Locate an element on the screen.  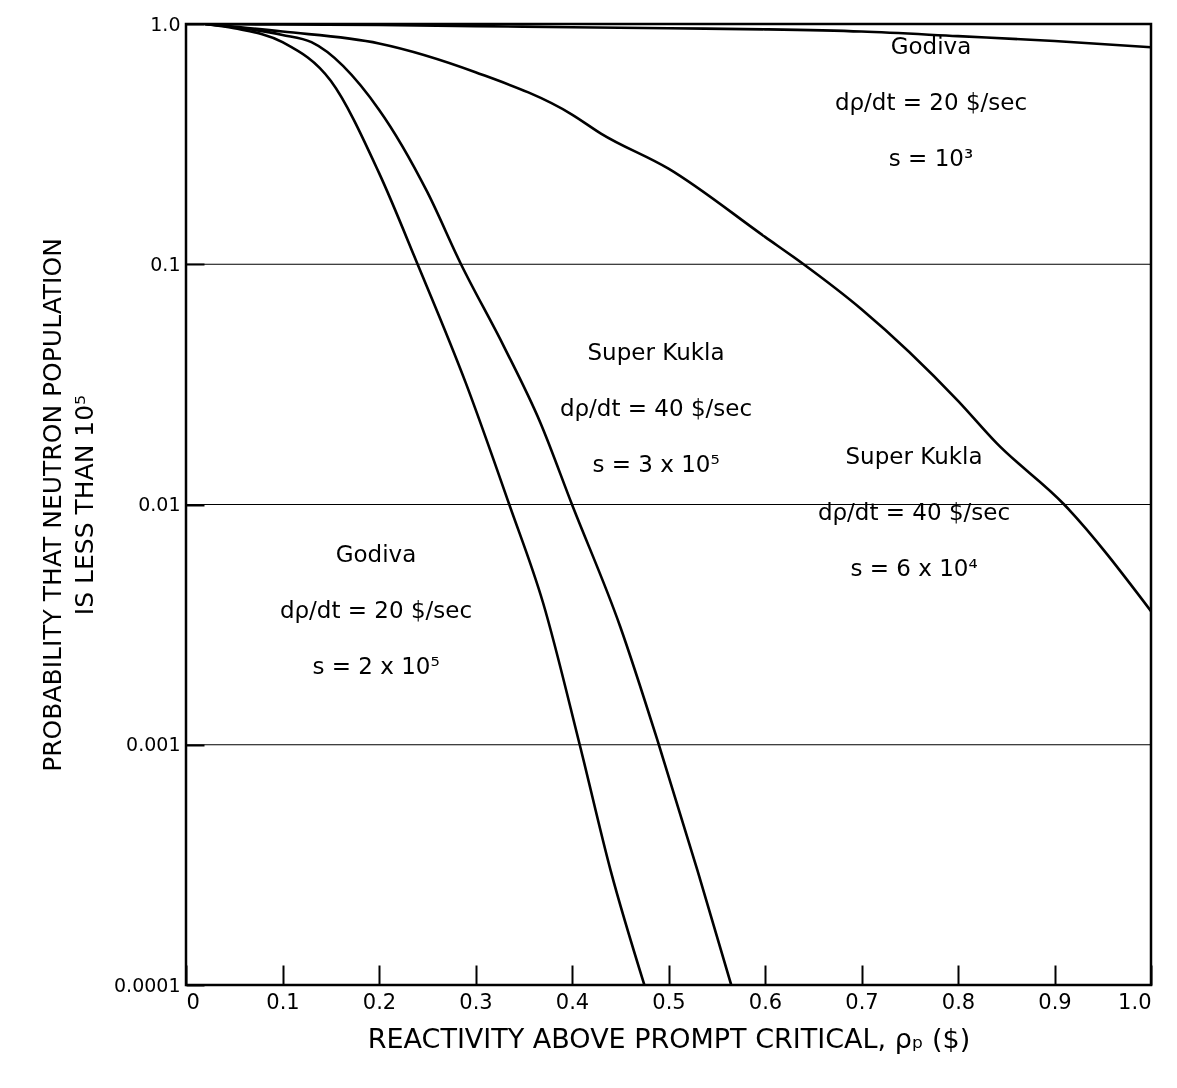
x-tick-label: 0.9 is located at coordinates (1055, 1001).